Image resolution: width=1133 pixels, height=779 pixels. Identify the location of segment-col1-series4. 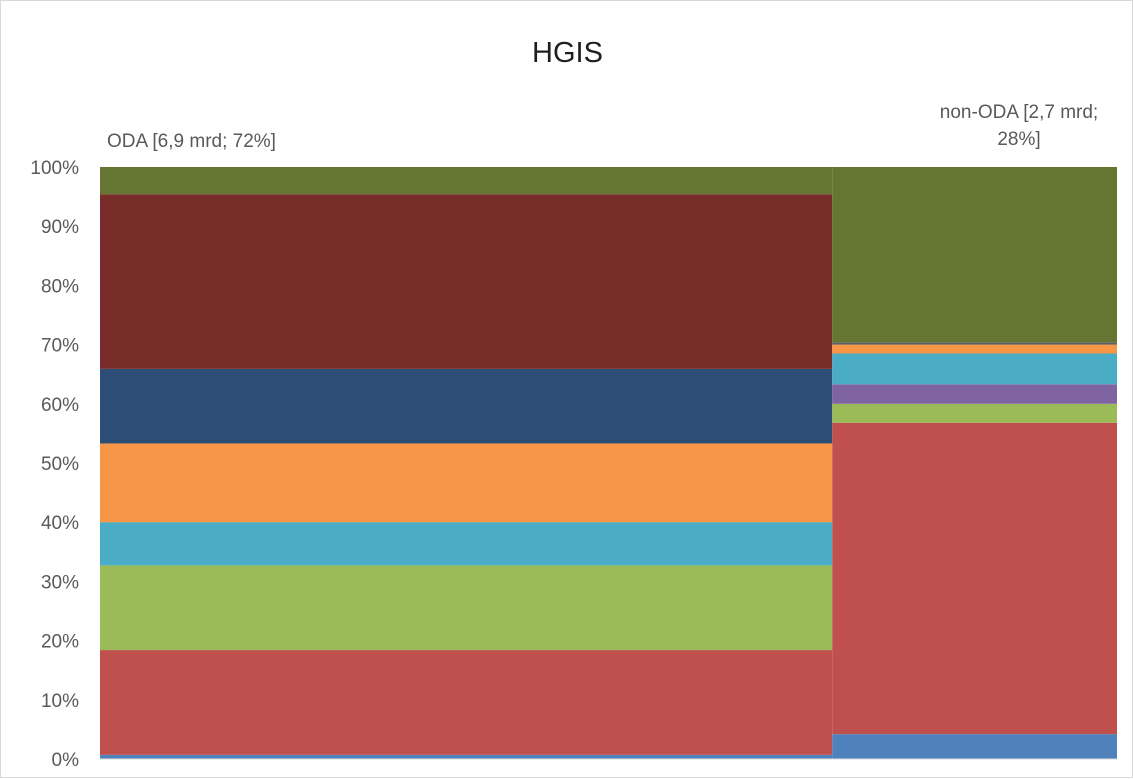
(466, 544).